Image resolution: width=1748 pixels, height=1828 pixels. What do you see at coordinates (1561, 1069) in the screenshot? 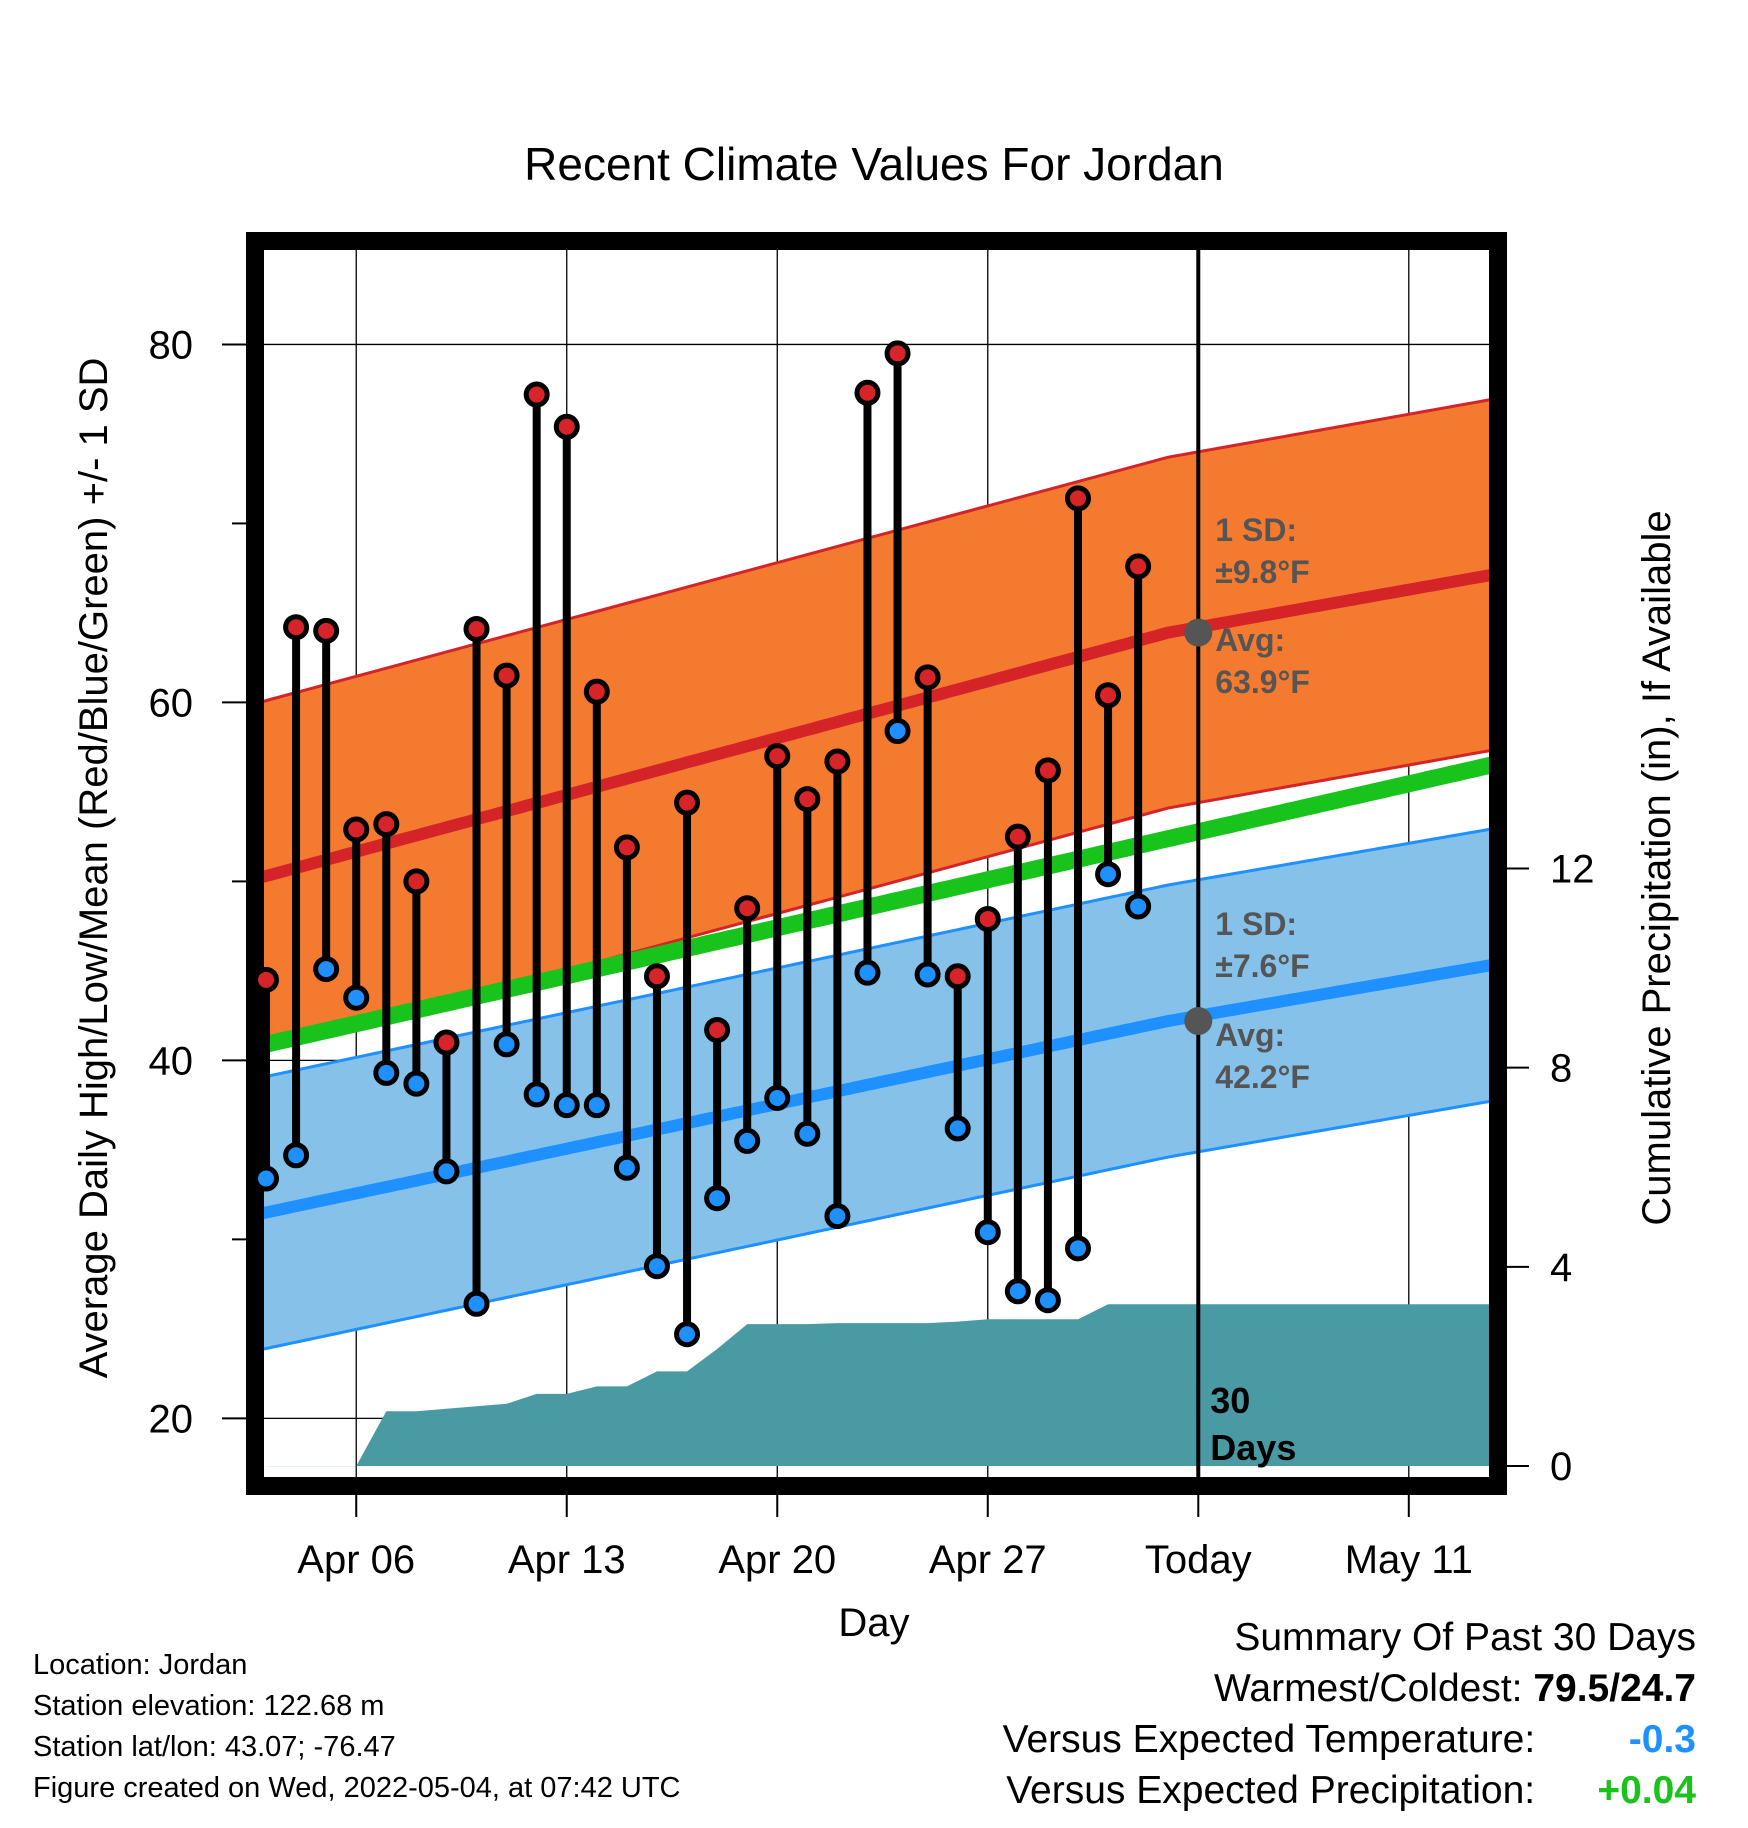
I see `y2-tick-label: 8` at bounding box center [1561, 1069].